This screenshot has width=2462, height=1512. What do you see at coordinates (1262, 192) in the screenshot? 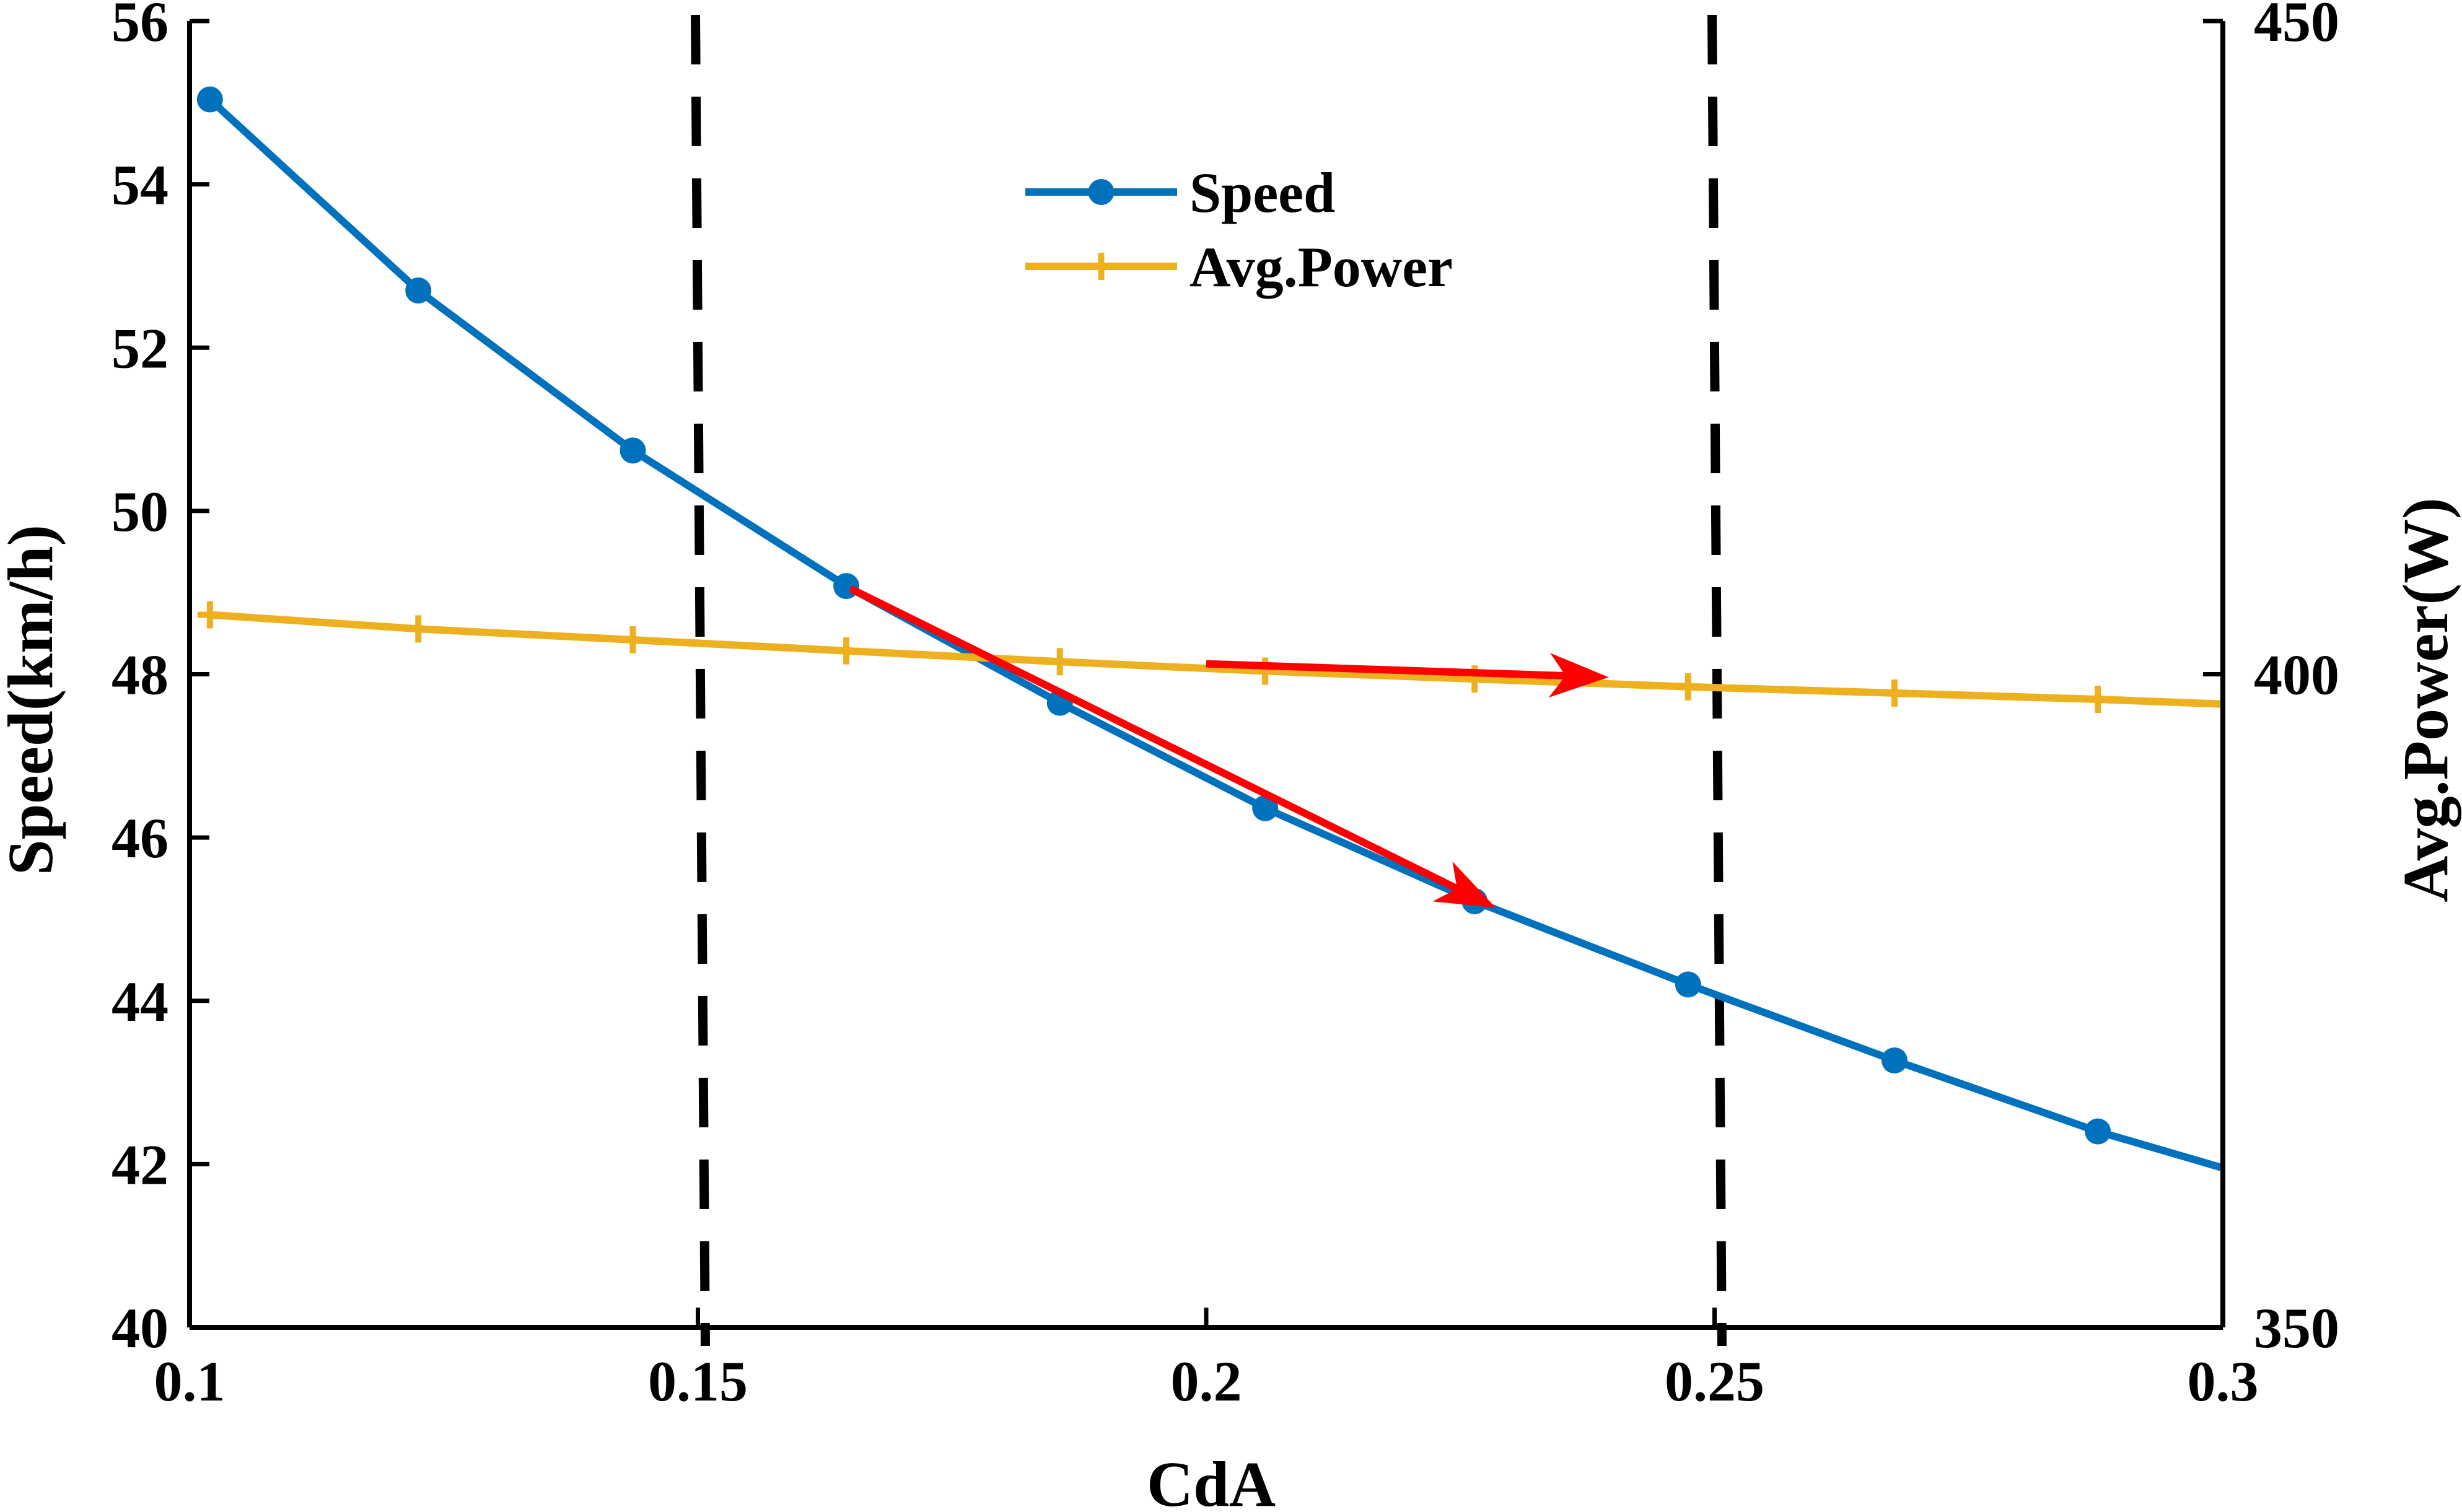
I see `legend-label-0: Speed` at bounding box center [1262, 192].